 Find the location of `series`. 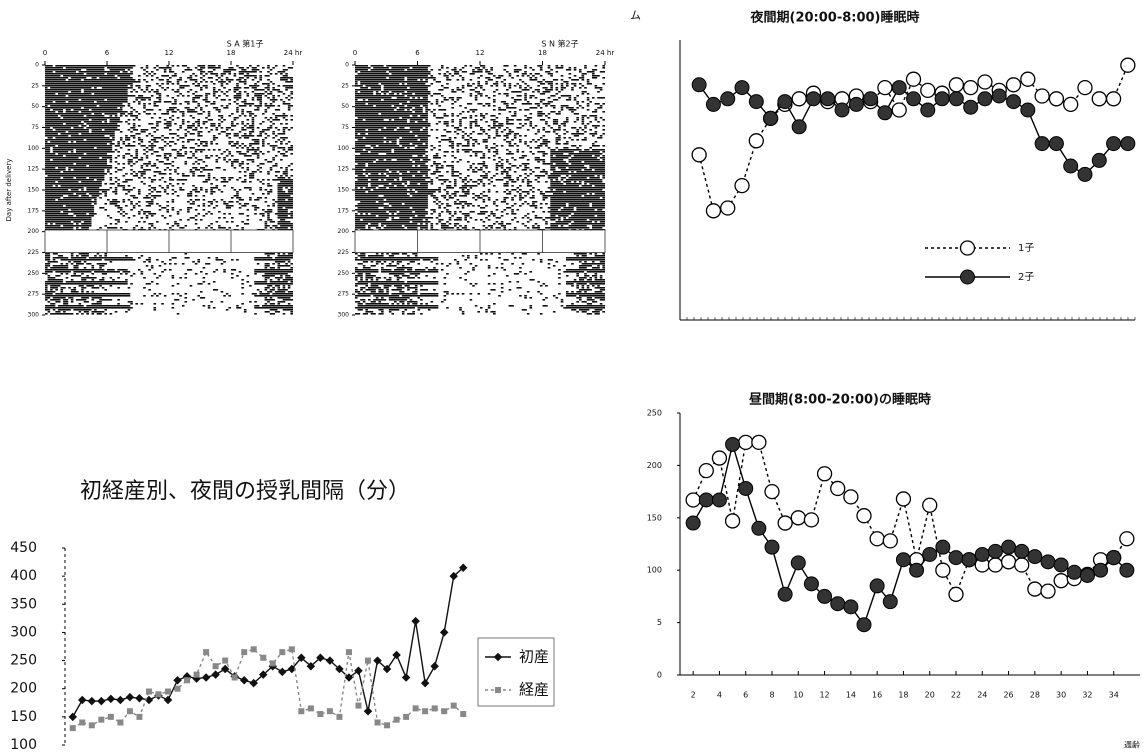

series is located at coordinates (913, 138).